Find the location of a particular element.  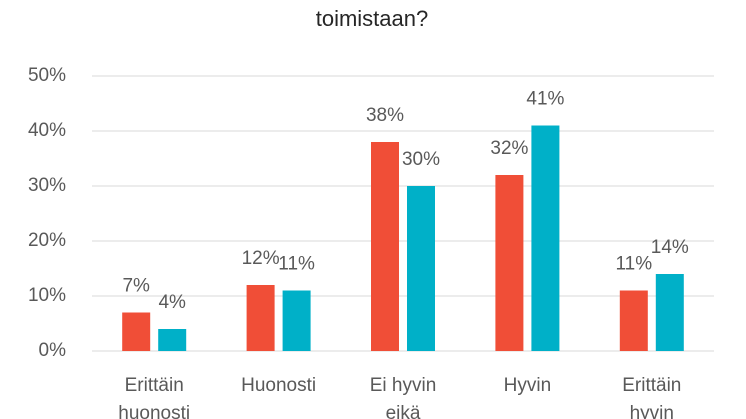

y-tick-label: 30% is located at coordinates (47, 185).